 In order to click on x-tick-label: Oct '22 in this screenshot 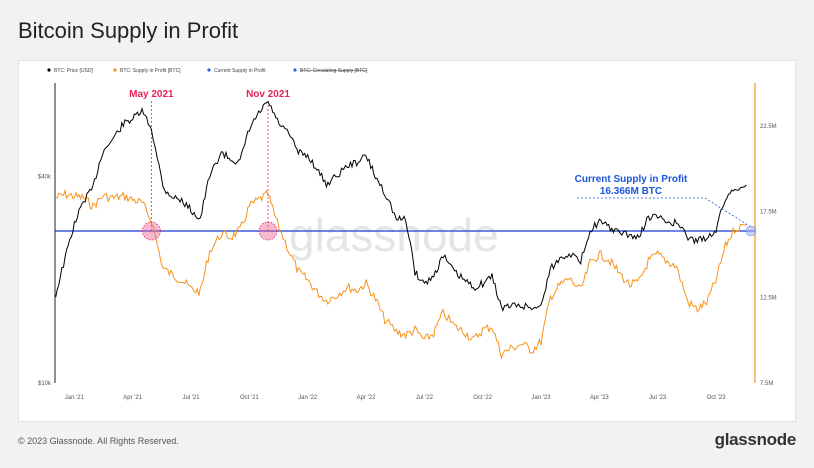, I will do `click(482, 398)`.